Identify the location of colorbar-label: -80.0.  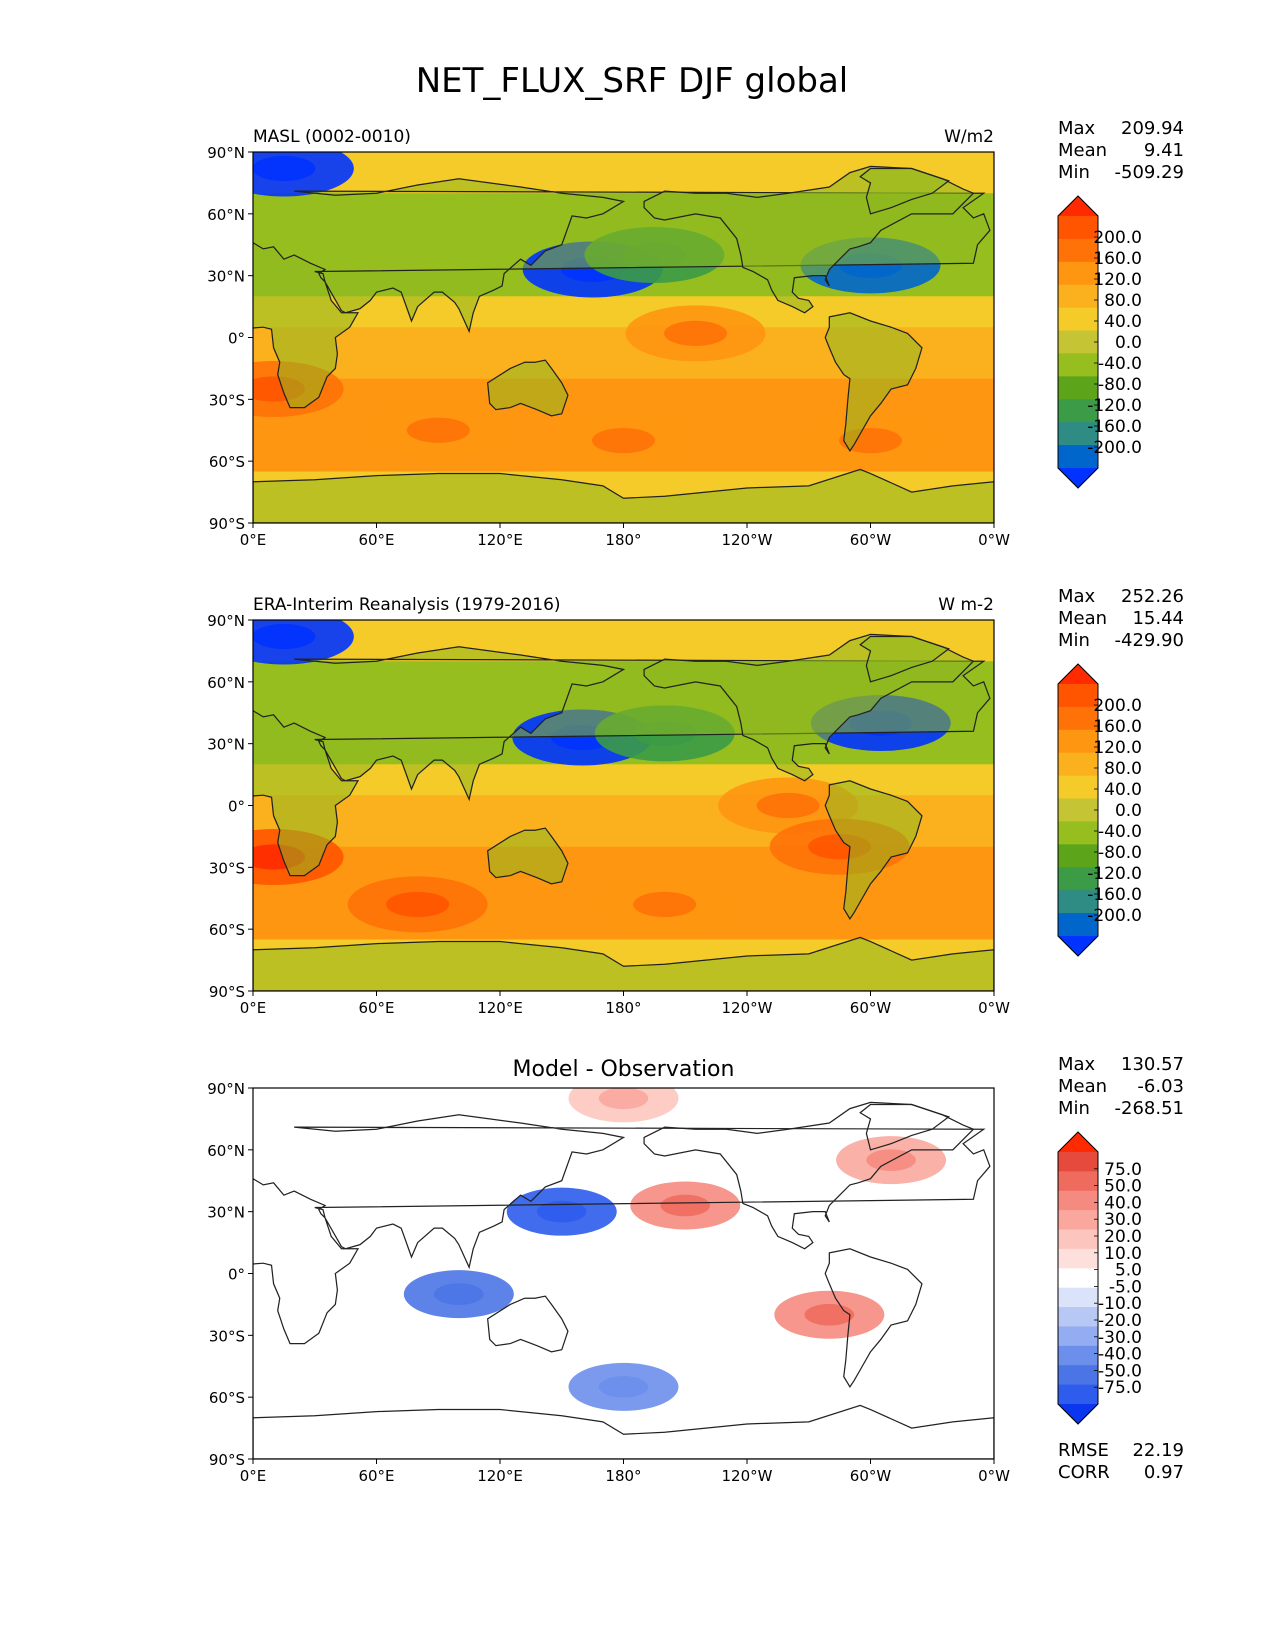
(1120, 385).